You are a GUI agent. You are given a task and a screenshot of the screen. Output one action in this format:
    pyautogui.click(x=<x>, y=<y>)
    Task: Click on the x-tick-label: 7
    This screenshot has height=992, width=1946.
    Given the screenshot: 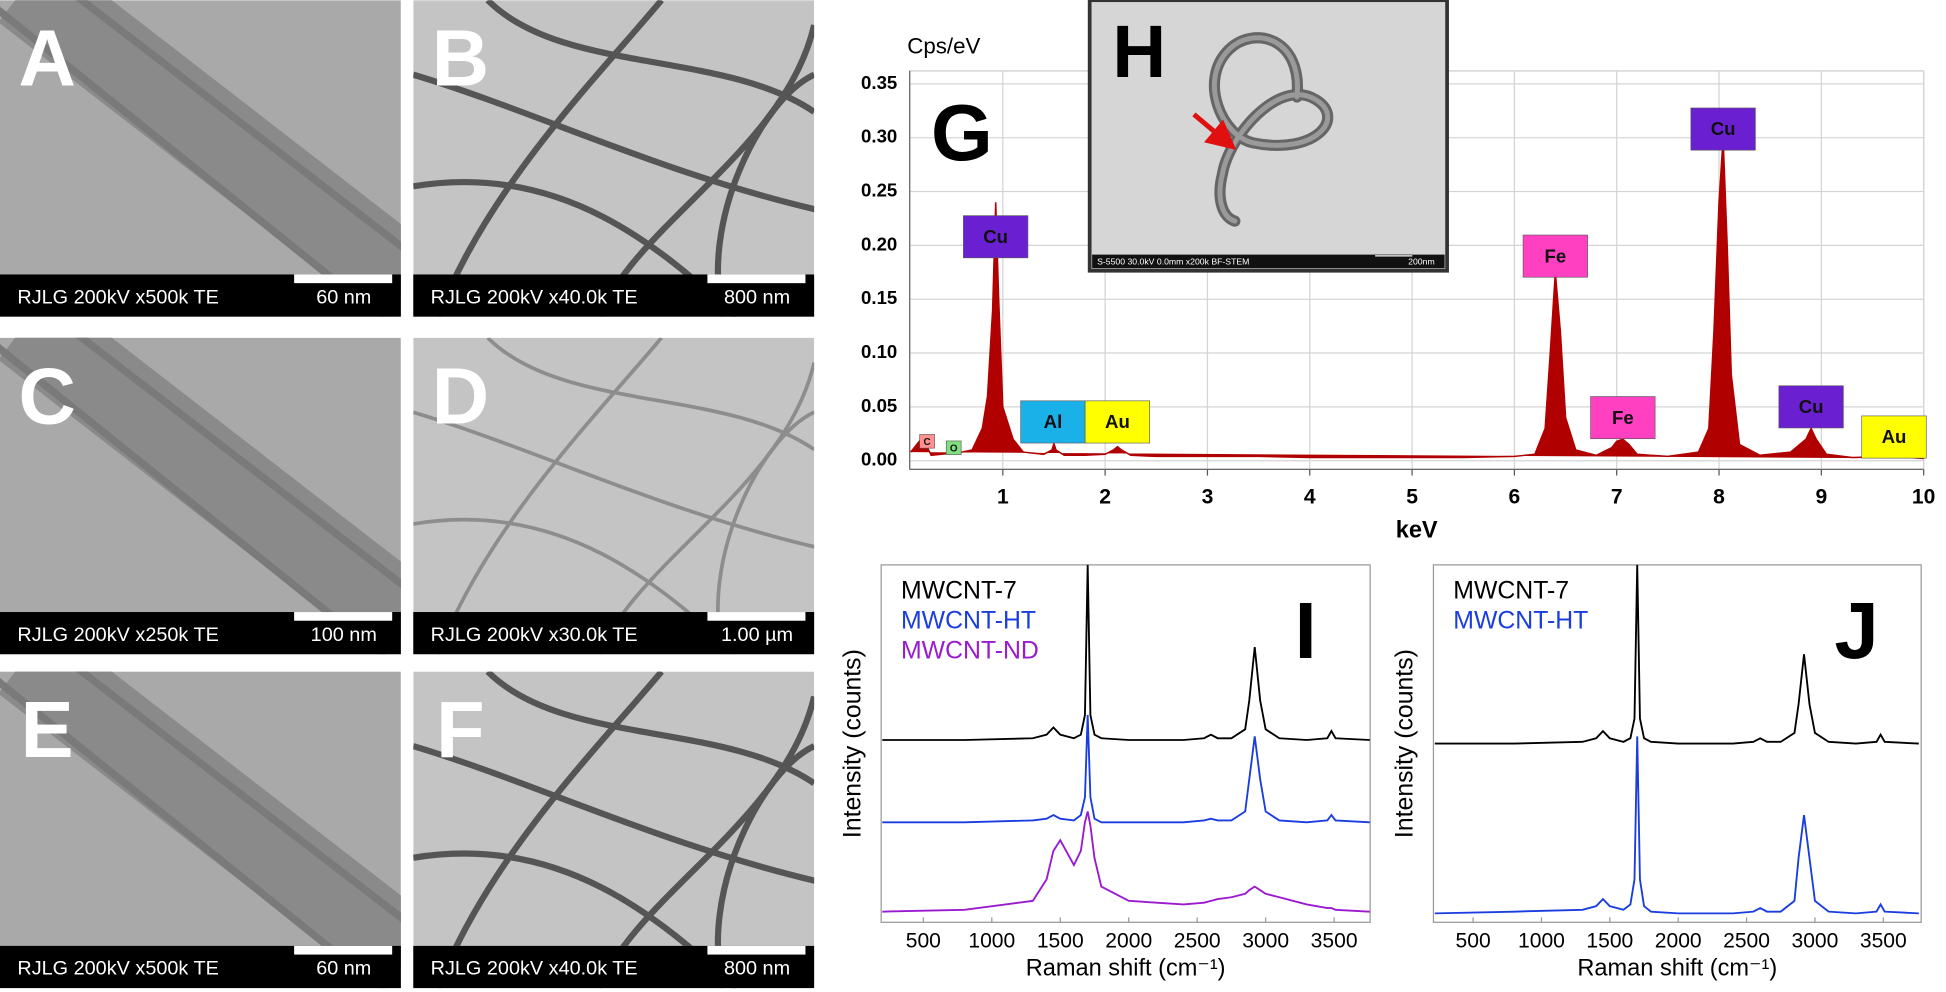 What is the action you would take?
    pyautogui.click(x=1617, y=496)
    